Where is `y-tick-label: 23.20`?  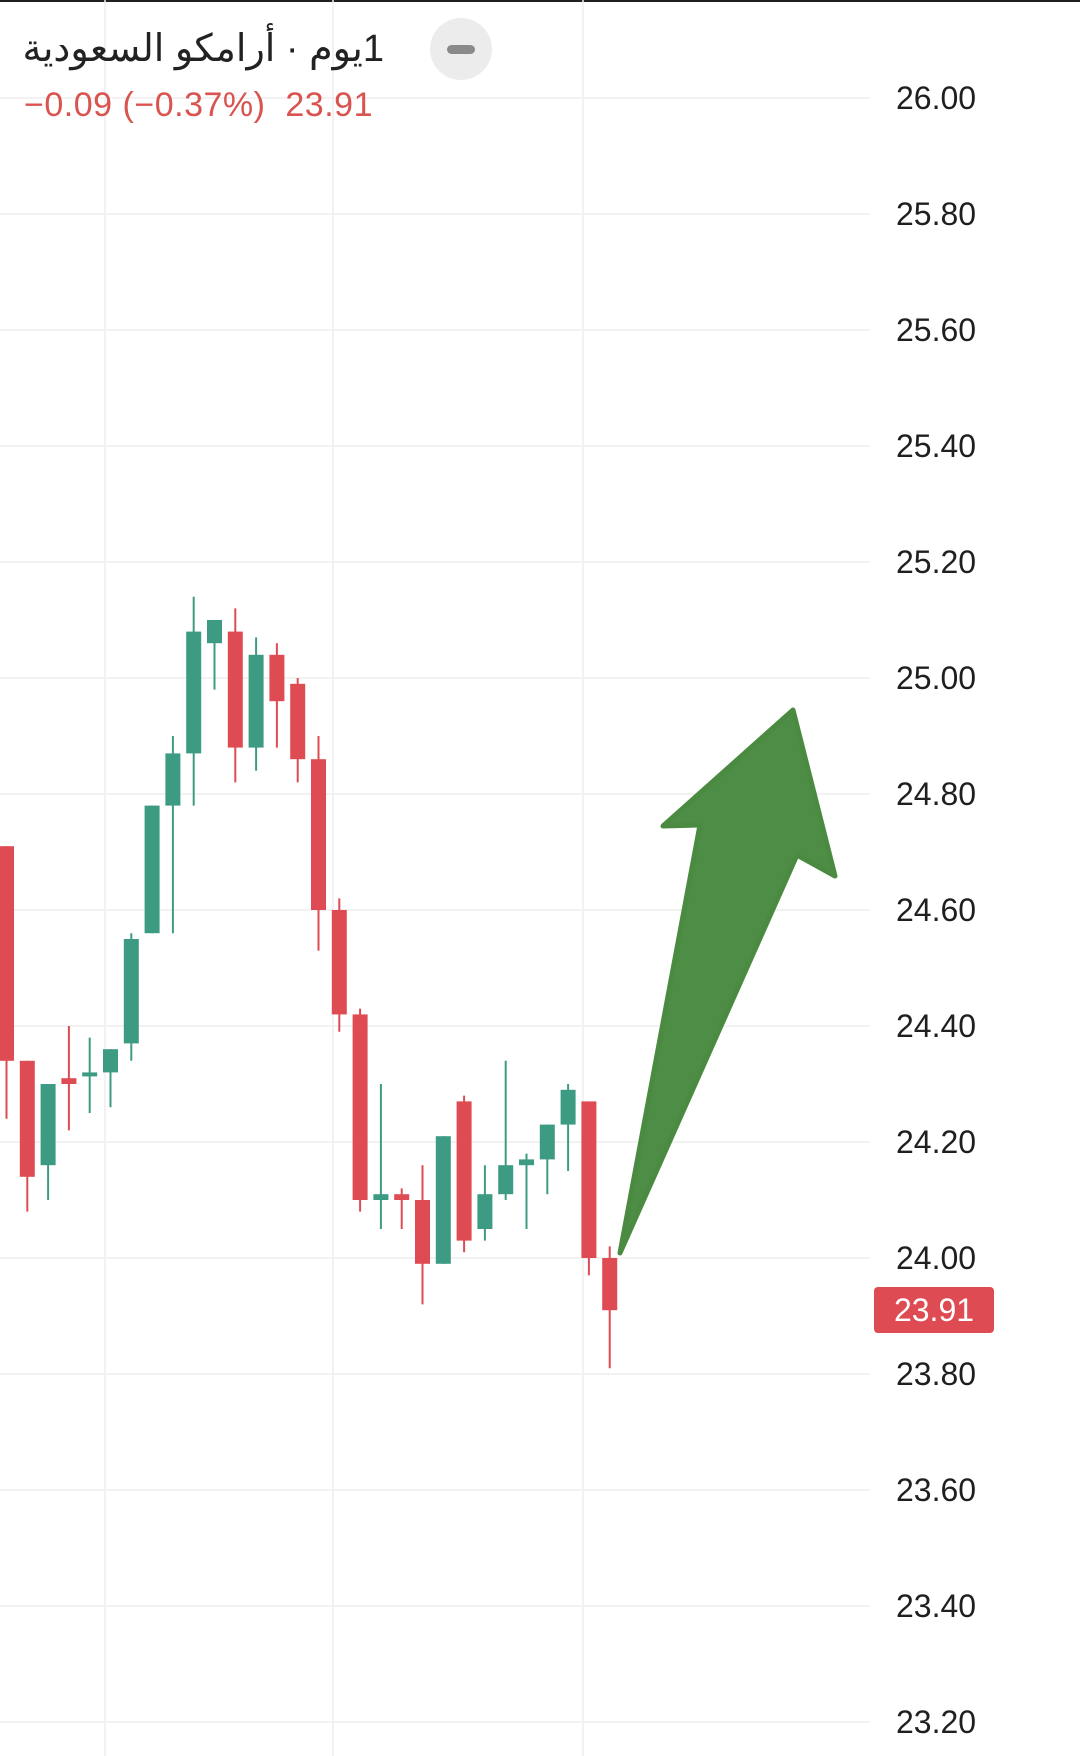
y-tick-label: 23.20 is located at coordinates (936, 1722).